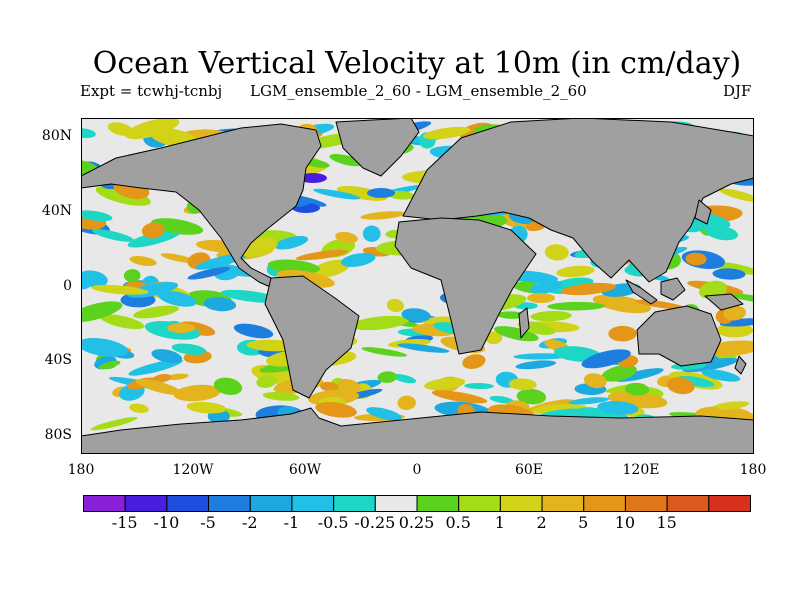  Describe the element at coordinates (724, 302) in the screenshot. I see `land-new-guinea` at that location.